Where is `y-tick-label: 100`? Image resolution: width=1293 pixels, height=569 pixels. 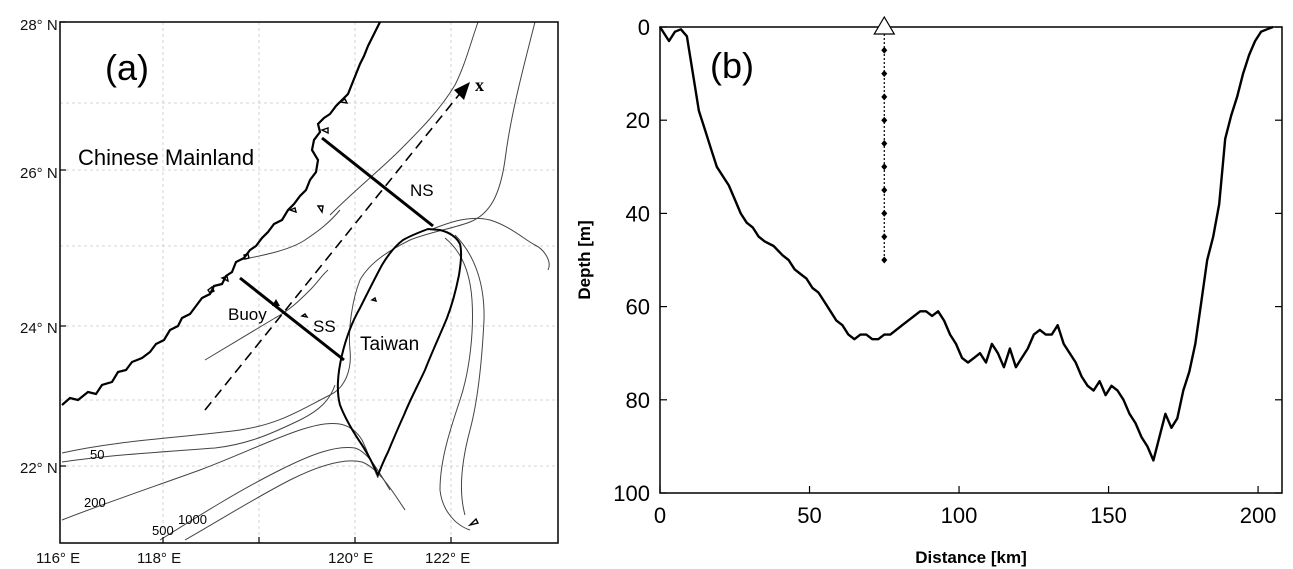 y-tick-label: 100 is located at coordinates (631, 493).